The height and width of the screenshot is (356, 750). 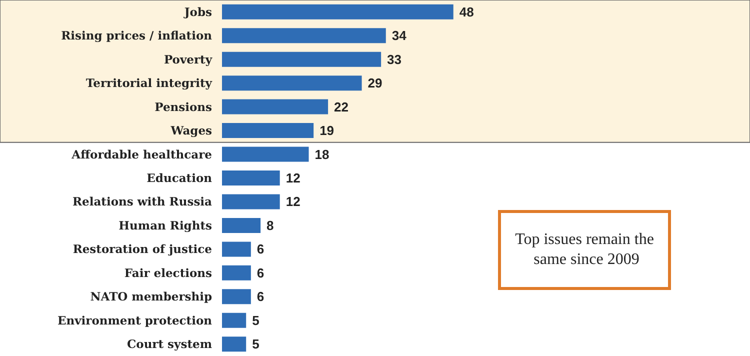 I want to click on y-tick-label: Fair elections, so click(x=168, y=273).